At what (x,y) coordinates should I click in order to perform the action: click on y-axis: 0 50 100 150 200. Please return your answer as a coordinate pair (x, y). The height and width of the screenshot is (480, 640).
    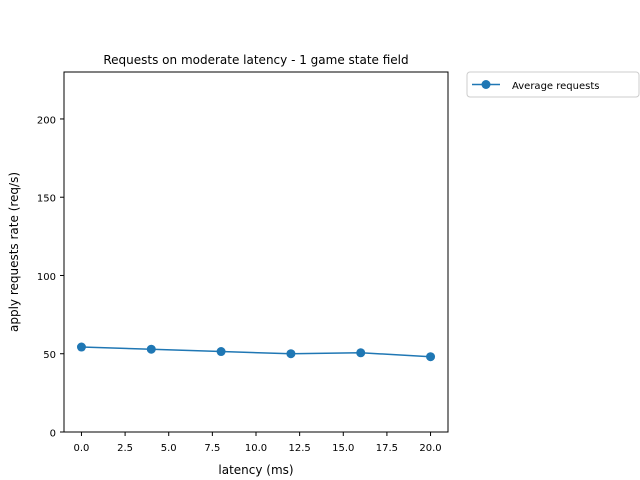
    Looking at the image, I should click on (50, 277).